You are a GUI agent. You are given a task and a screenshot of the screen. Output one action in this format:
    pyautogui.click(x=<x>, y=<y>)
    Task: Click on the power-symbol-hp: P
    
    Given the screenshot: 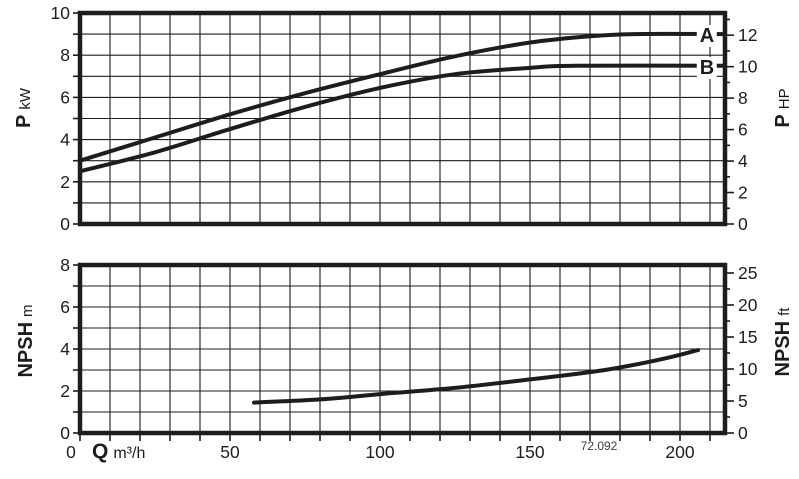 What is the action you would take?
    pyautogui.click(x=783, y=121)
    